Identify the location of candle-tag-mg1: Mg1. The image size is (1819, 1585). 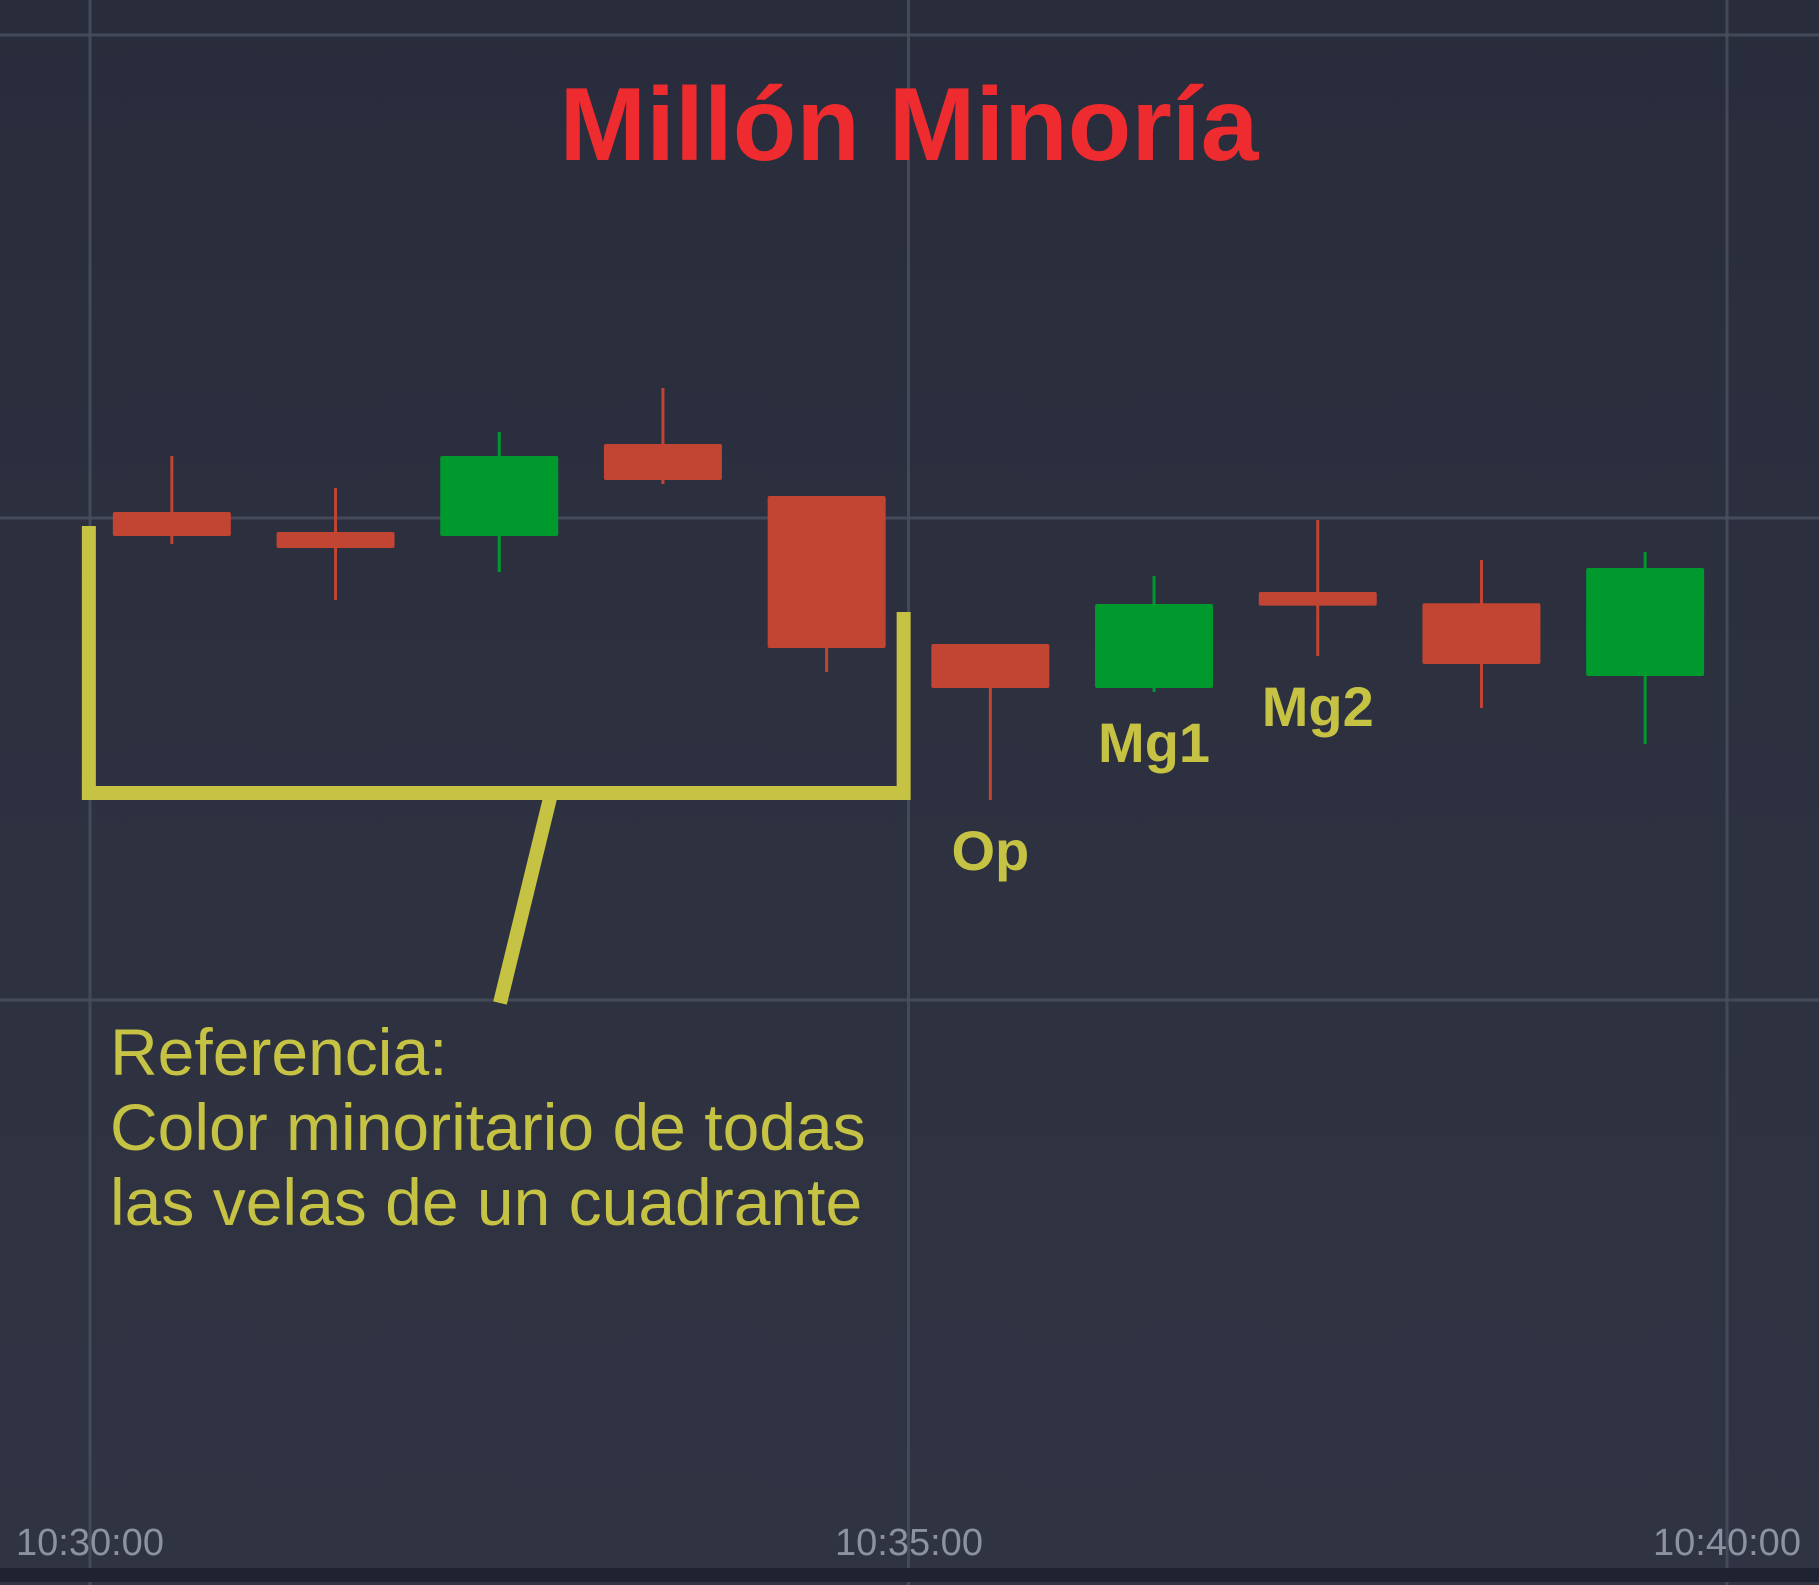
(1154, 742).